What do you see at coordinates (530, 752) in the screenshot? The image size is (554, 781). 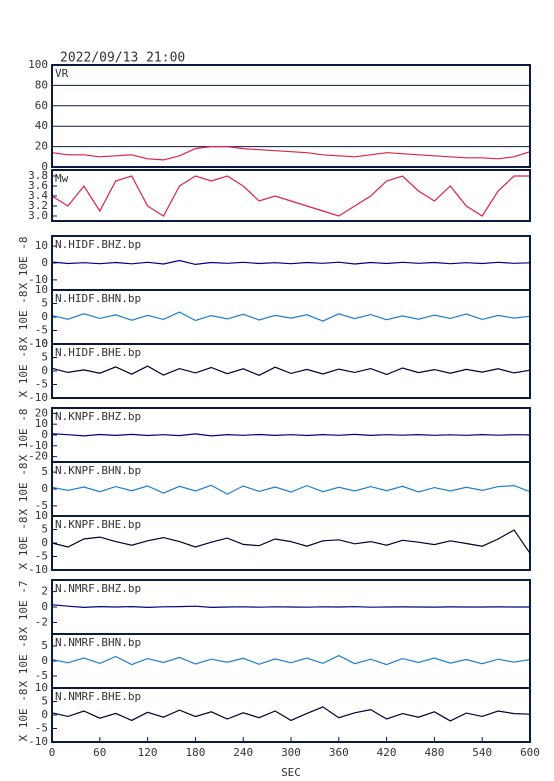 I see `x-tick-label: 600` at bounding box center [530, 752].